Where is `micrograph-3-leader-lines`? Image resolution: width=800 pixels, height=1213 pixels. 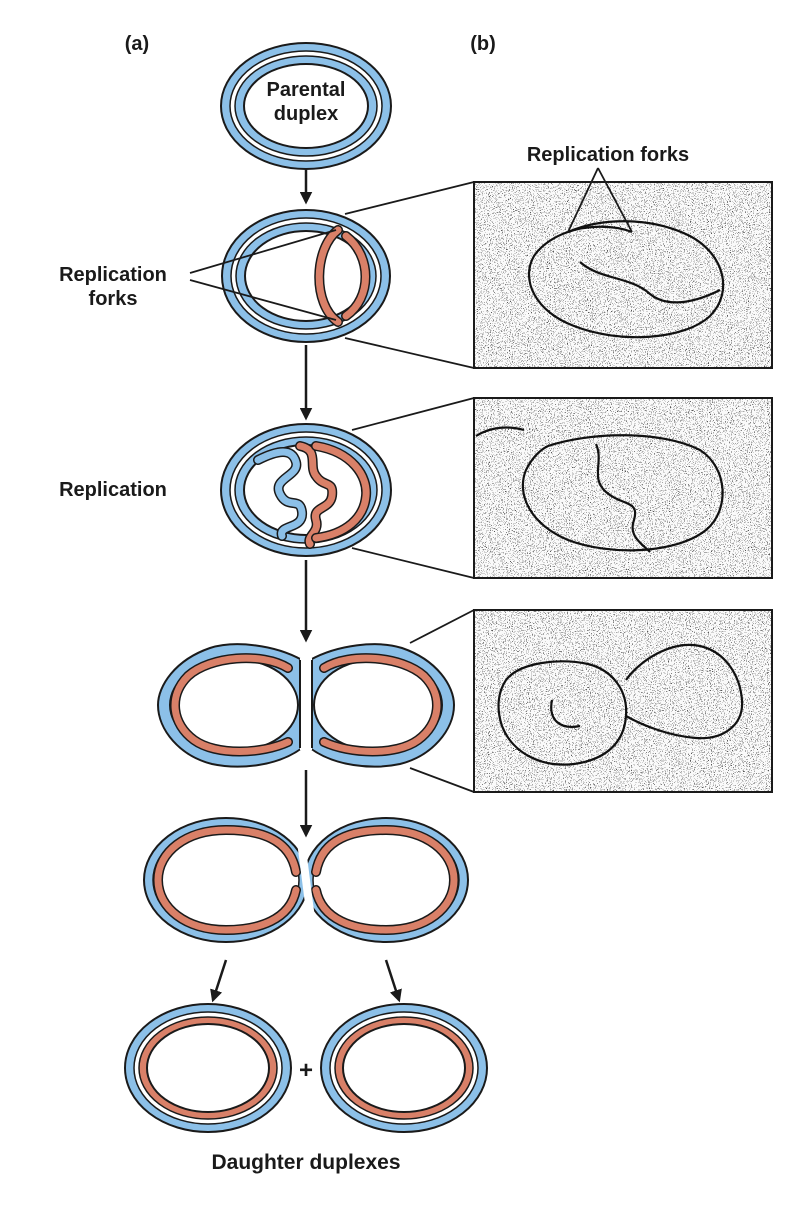
micrograph-3-leader-lines is located at coordinates (442, 701).